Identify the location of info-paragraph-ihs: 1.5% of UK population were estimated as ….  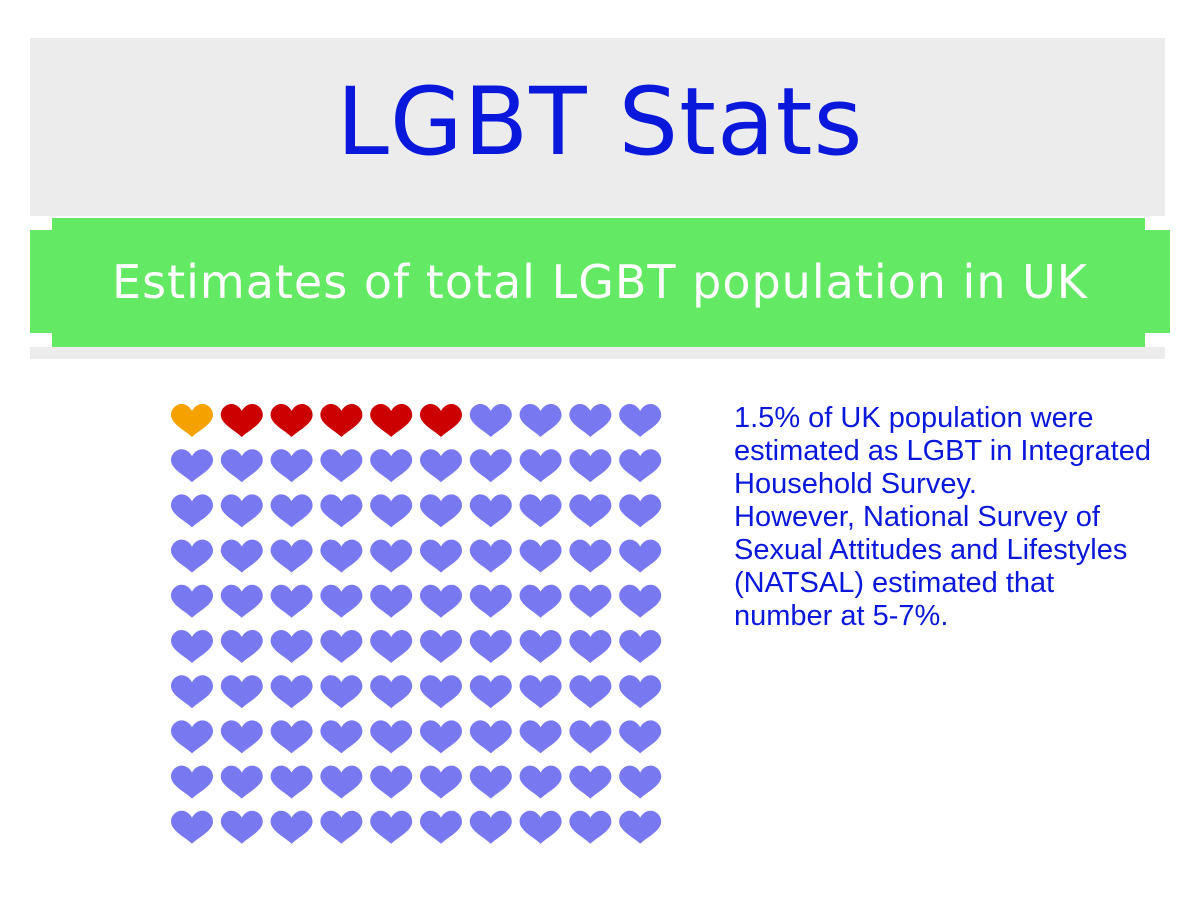
(942, 451).